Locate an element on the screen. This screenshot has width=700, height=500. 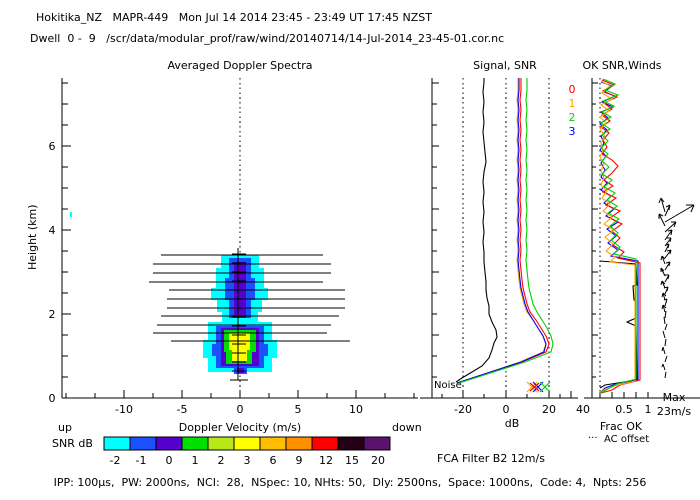
snr-curve-beam0 is located at coordinates (503, 231).